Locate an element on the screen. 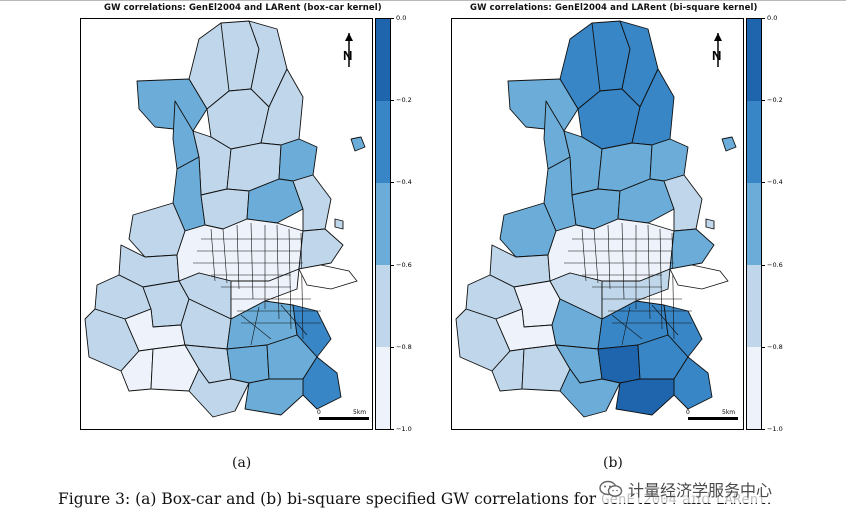  panel-a-legend is located at coordinates (383, 224).